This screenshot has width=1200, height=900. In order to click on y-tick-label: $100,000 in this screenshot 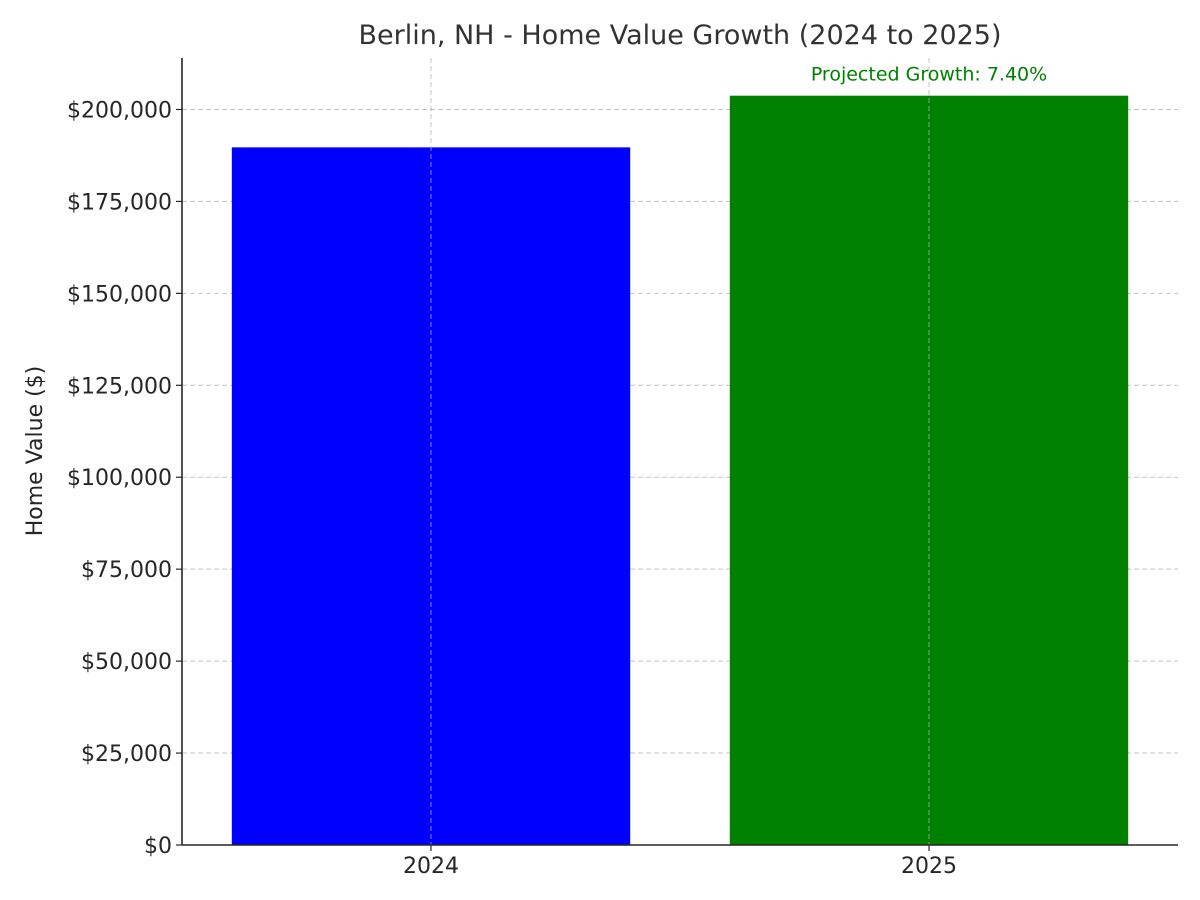, I will do `click(119, 478)`.